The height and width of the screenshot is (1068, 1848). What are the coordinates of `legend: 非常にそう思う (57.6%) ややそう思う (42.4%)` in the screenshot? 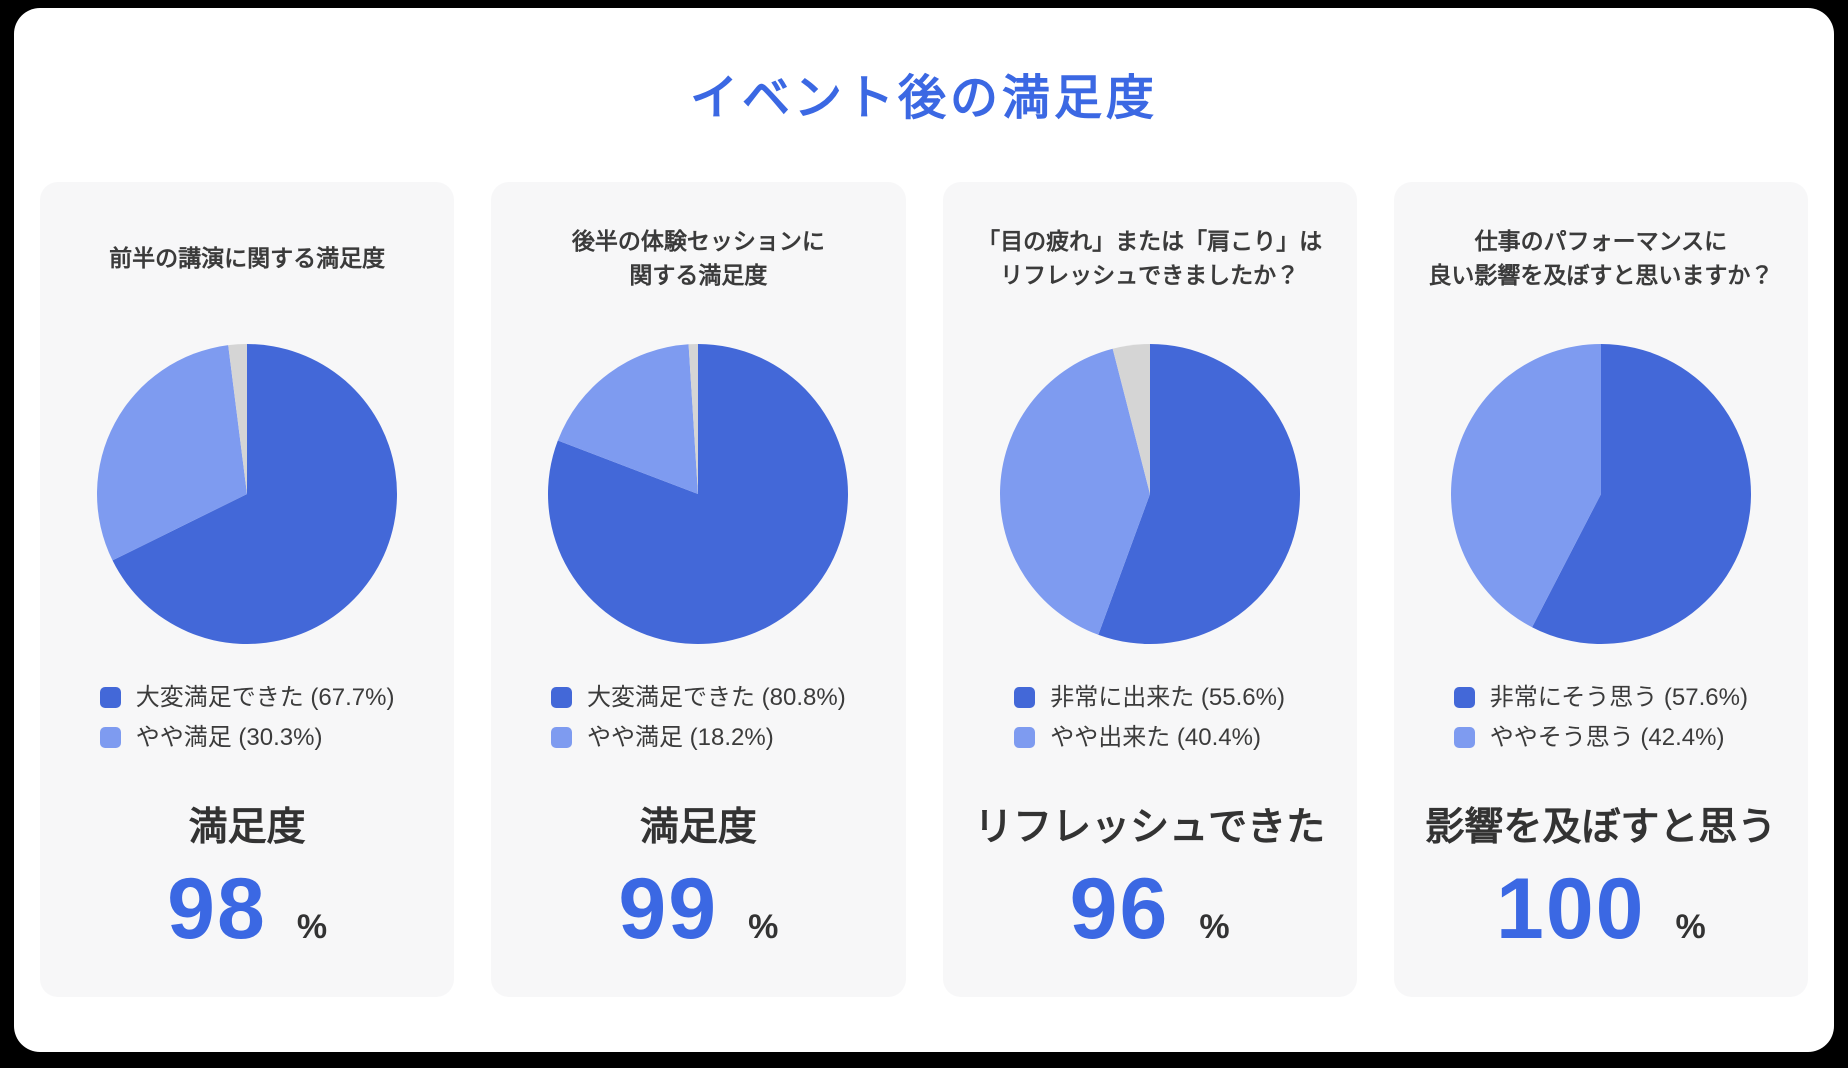 It's located at (1600, 718).